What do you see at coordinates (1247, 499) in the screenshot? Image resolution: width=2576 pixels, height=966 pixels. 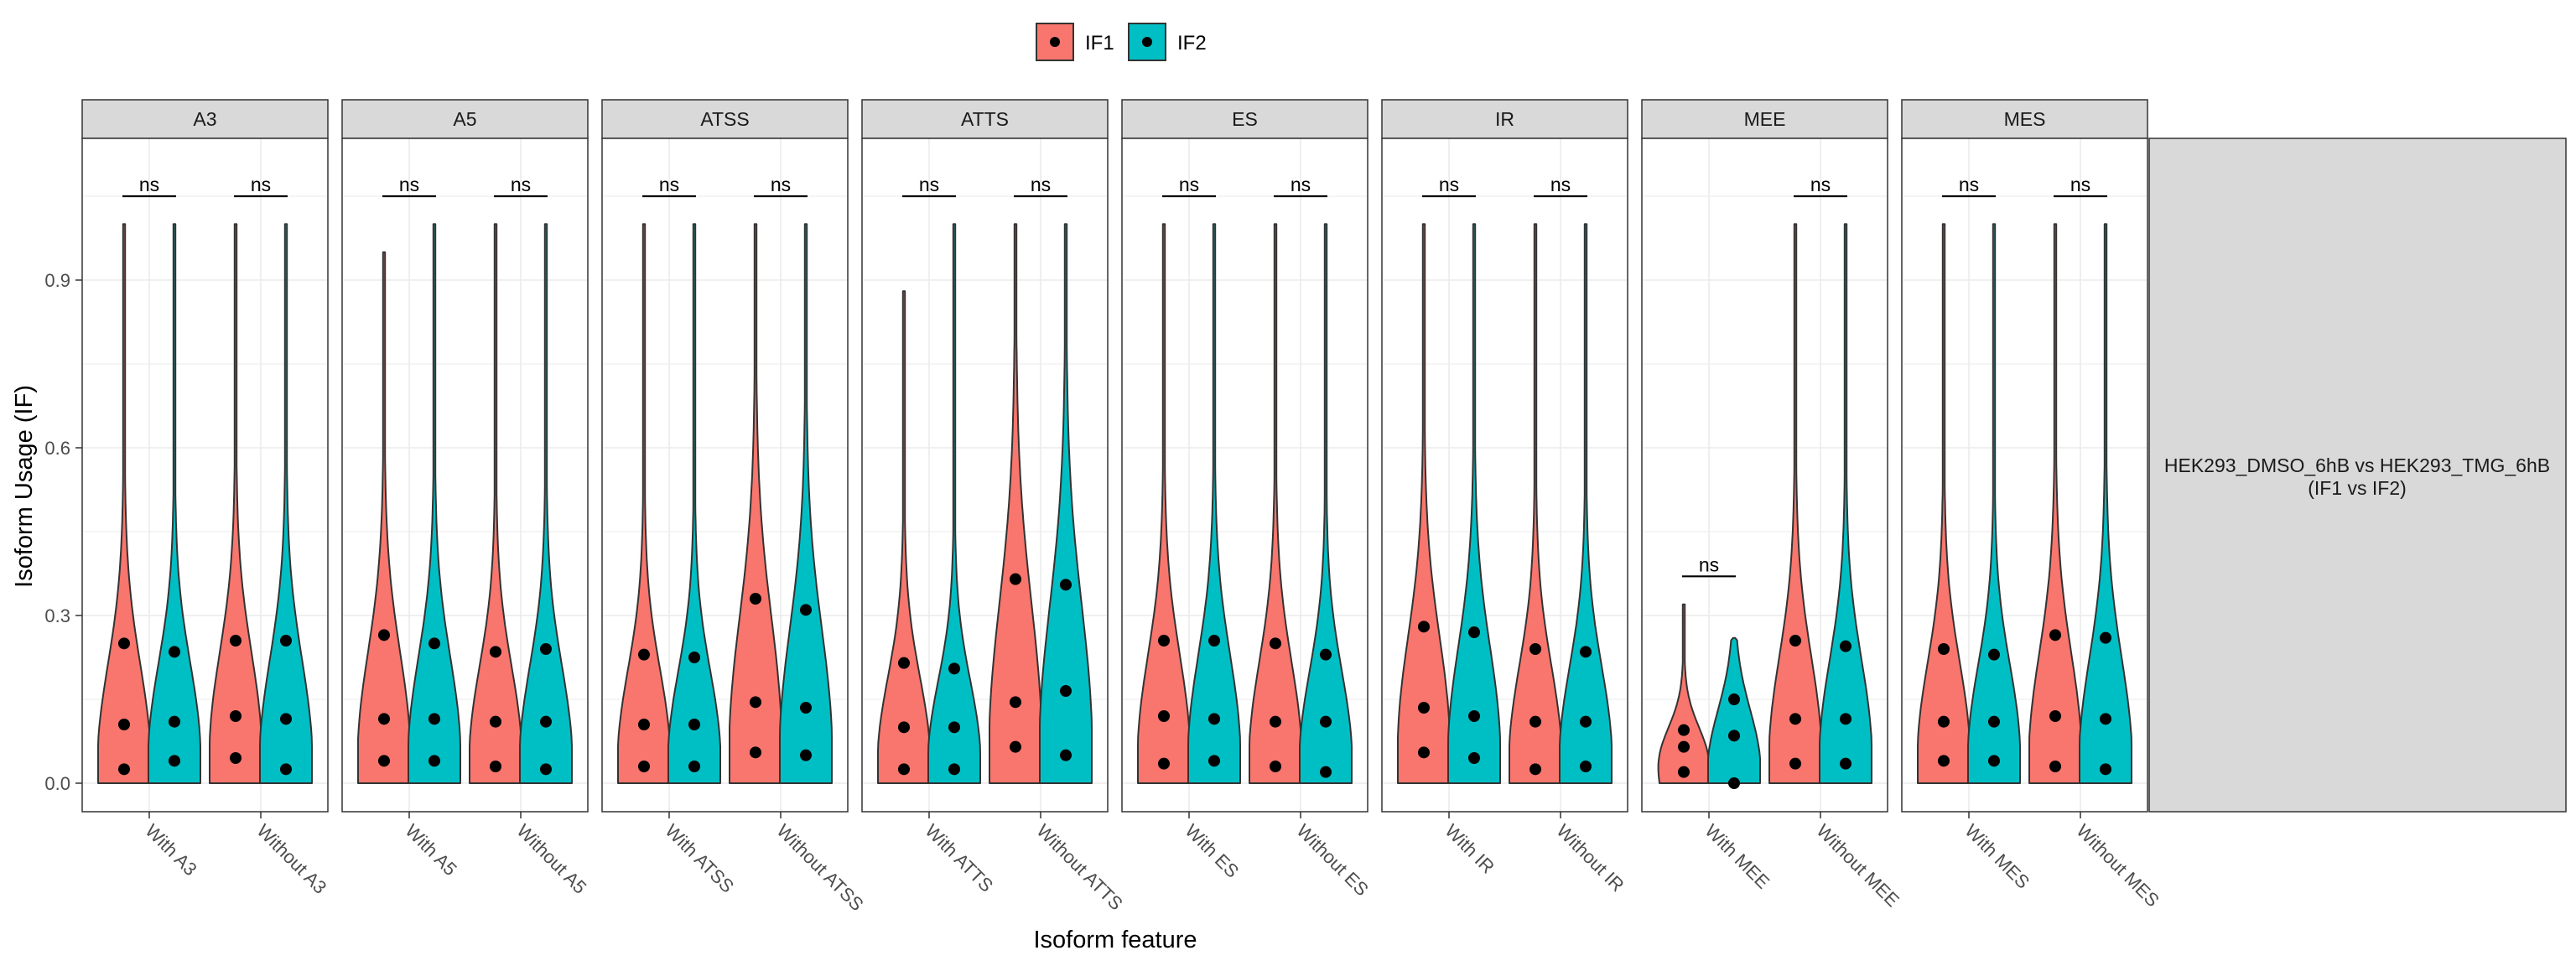 I see `facet-panel-es: ES ns With ES ns Without ES` at bounding box center [1247, 499].